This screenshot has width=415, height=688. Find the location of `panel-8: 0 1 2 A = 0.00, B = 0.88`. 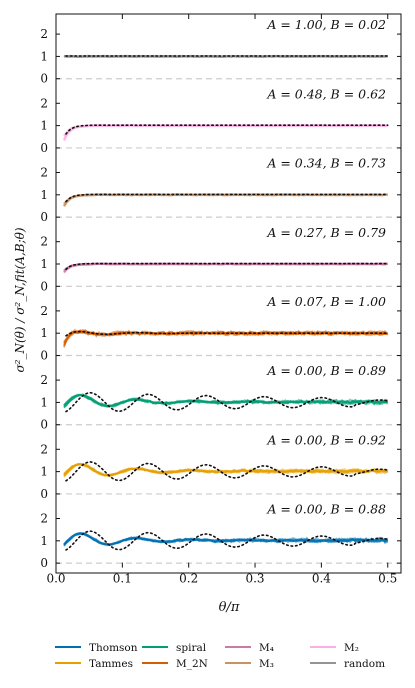

panel-8: 0 1 2 A = 0.00, B = 0.88 is located at coordinates (220, 536).